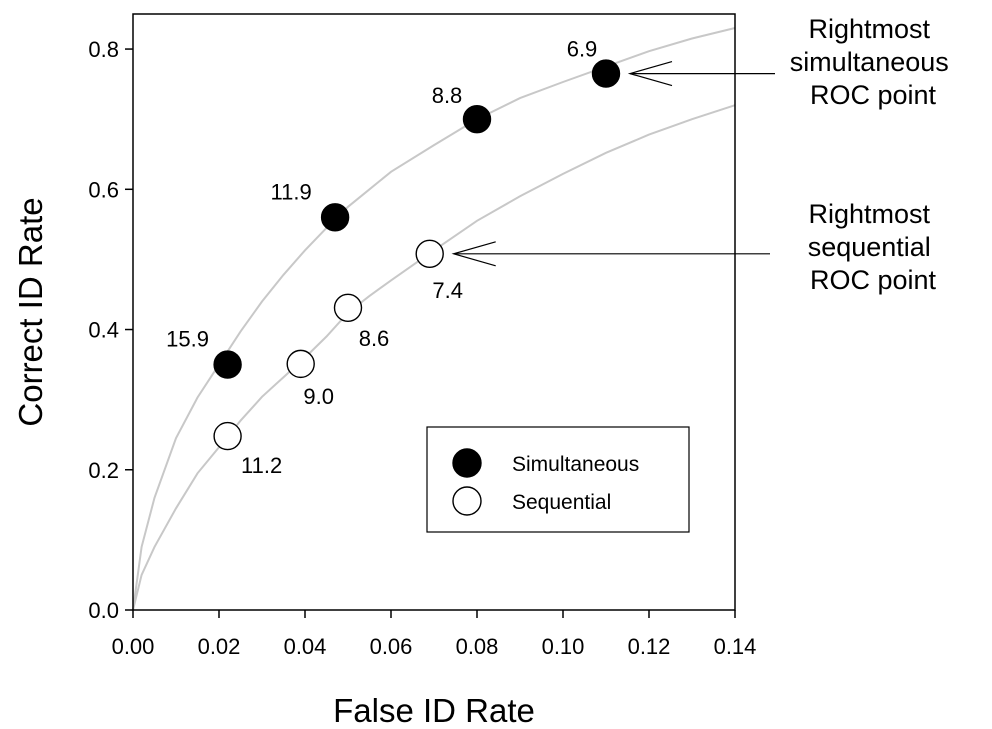 Image resolution: width=992 pixels, height=729 pixels. Describe the element at coordinates (613, 164) in the screenshot. I see `annotation-arrows` at that location.